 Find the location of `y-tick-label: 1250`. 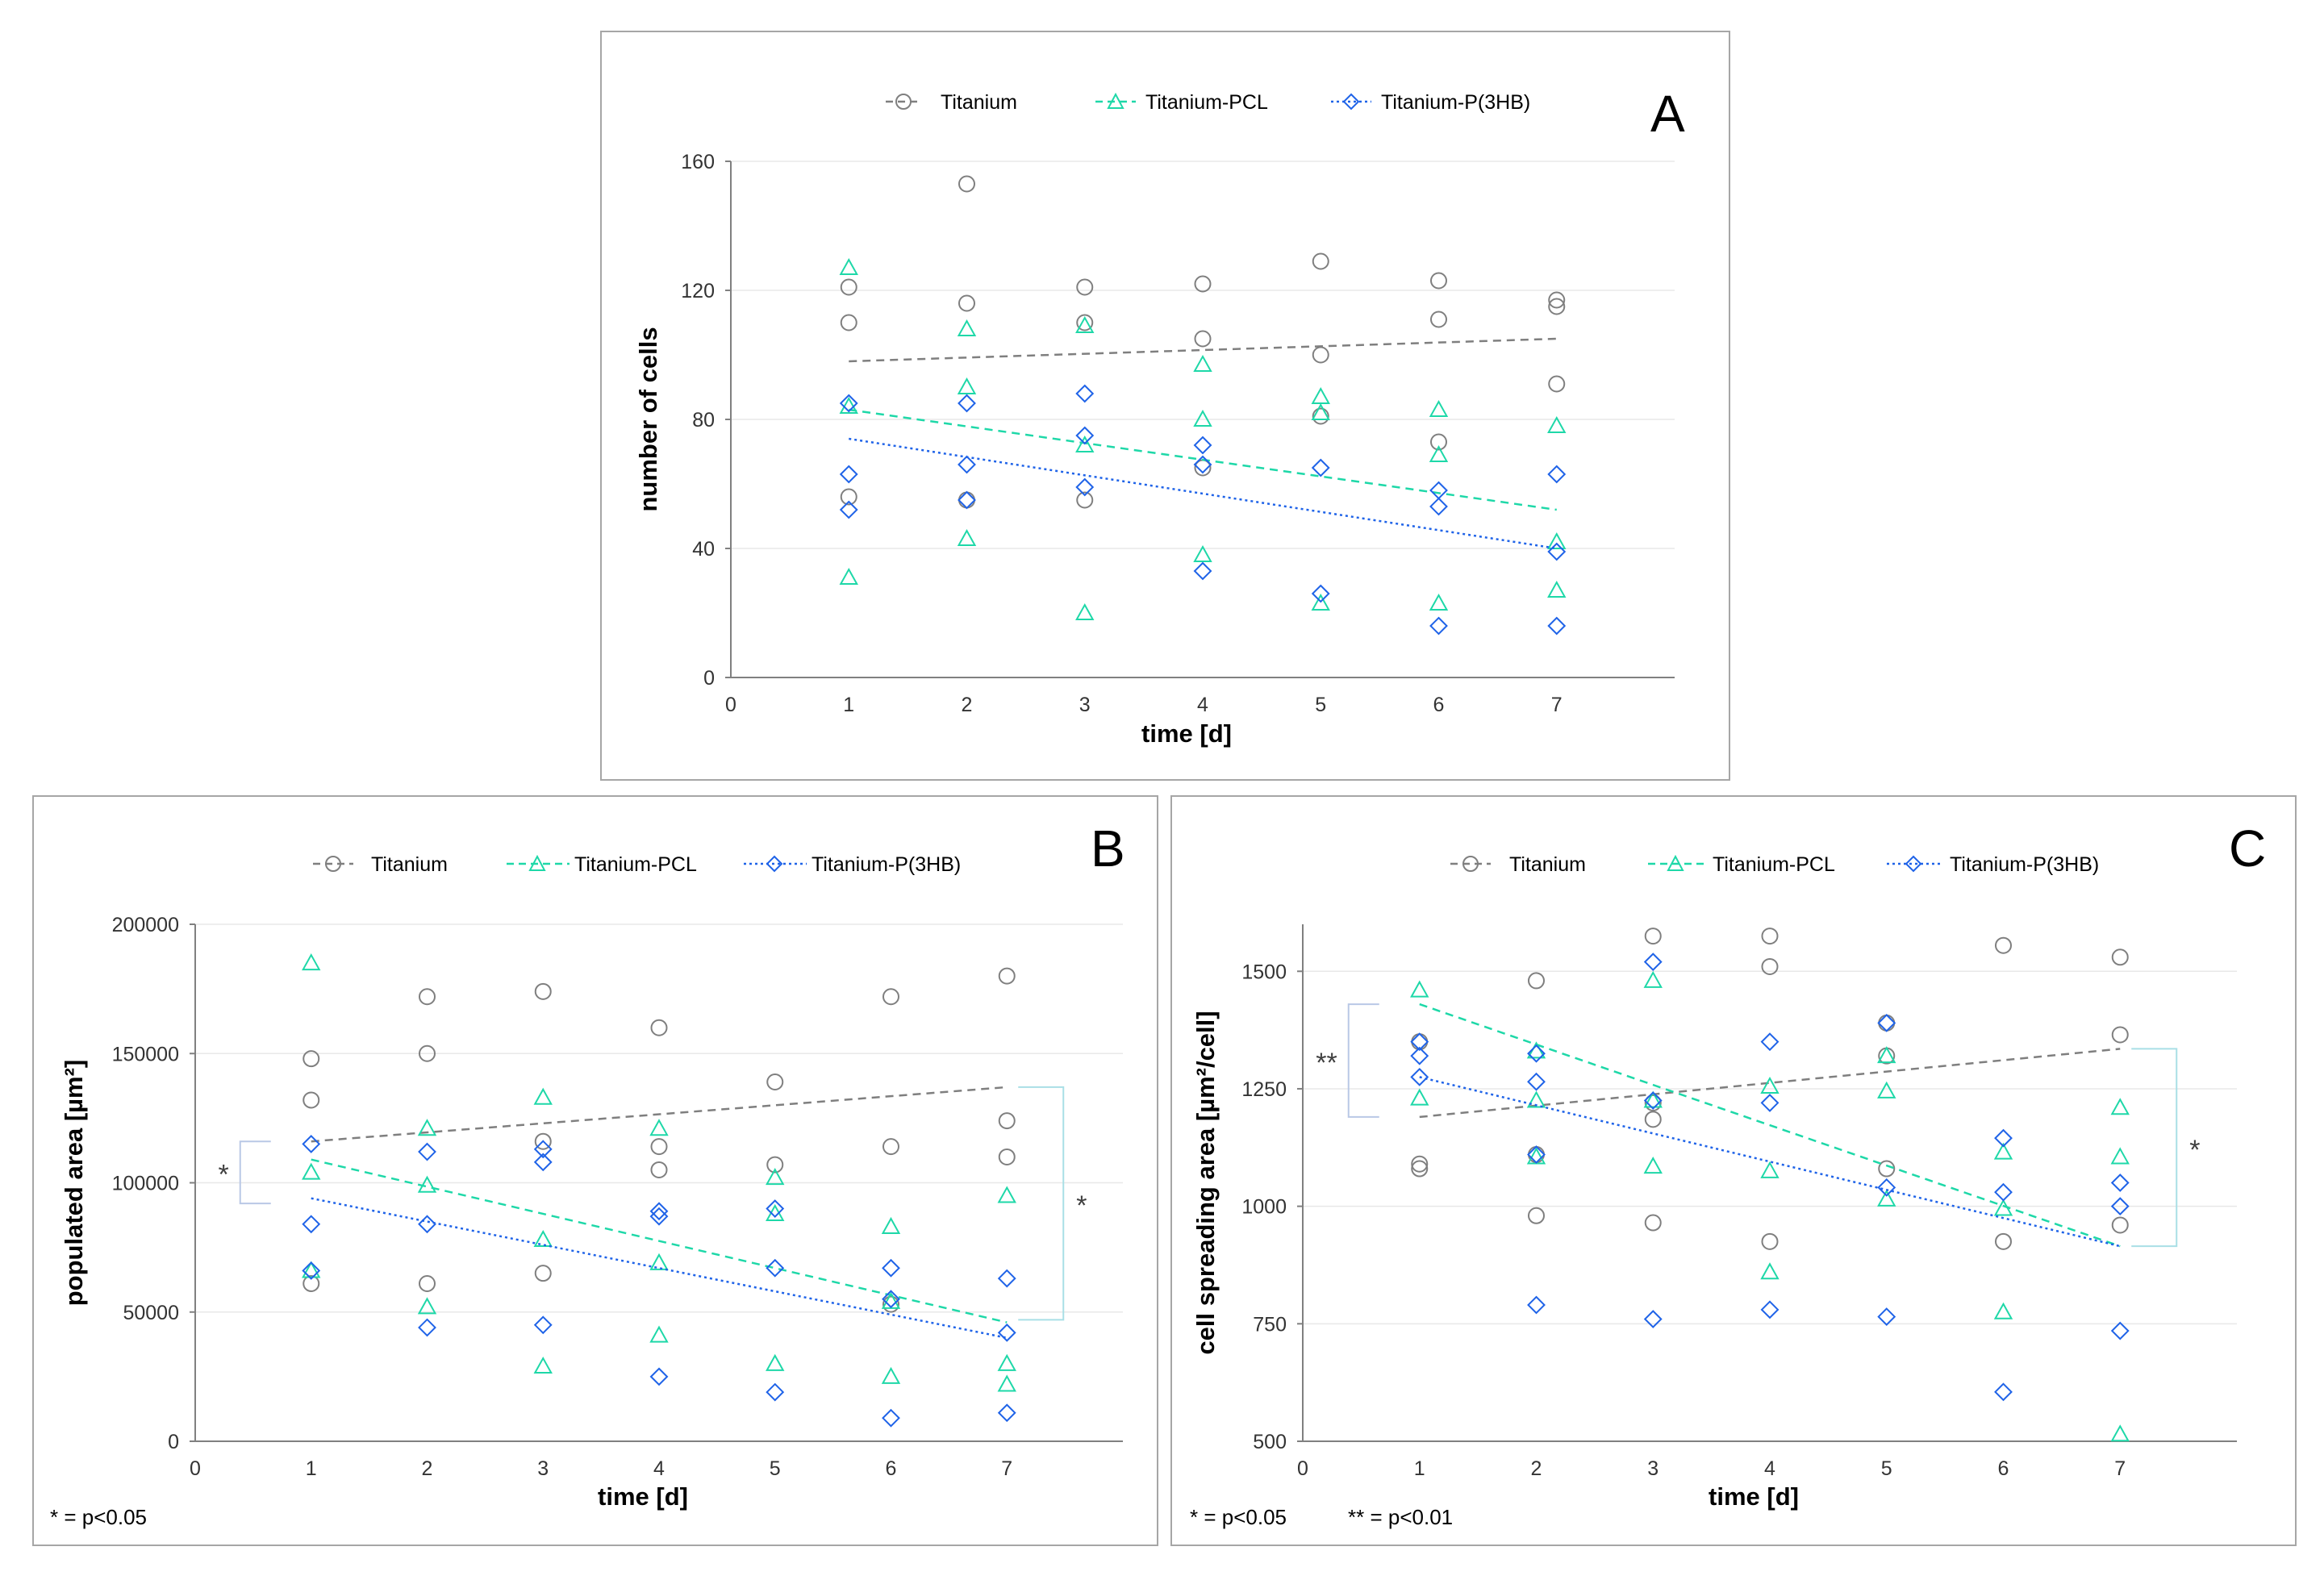

y-tick-label: 1250 is located at coordinates (1264, 1089).